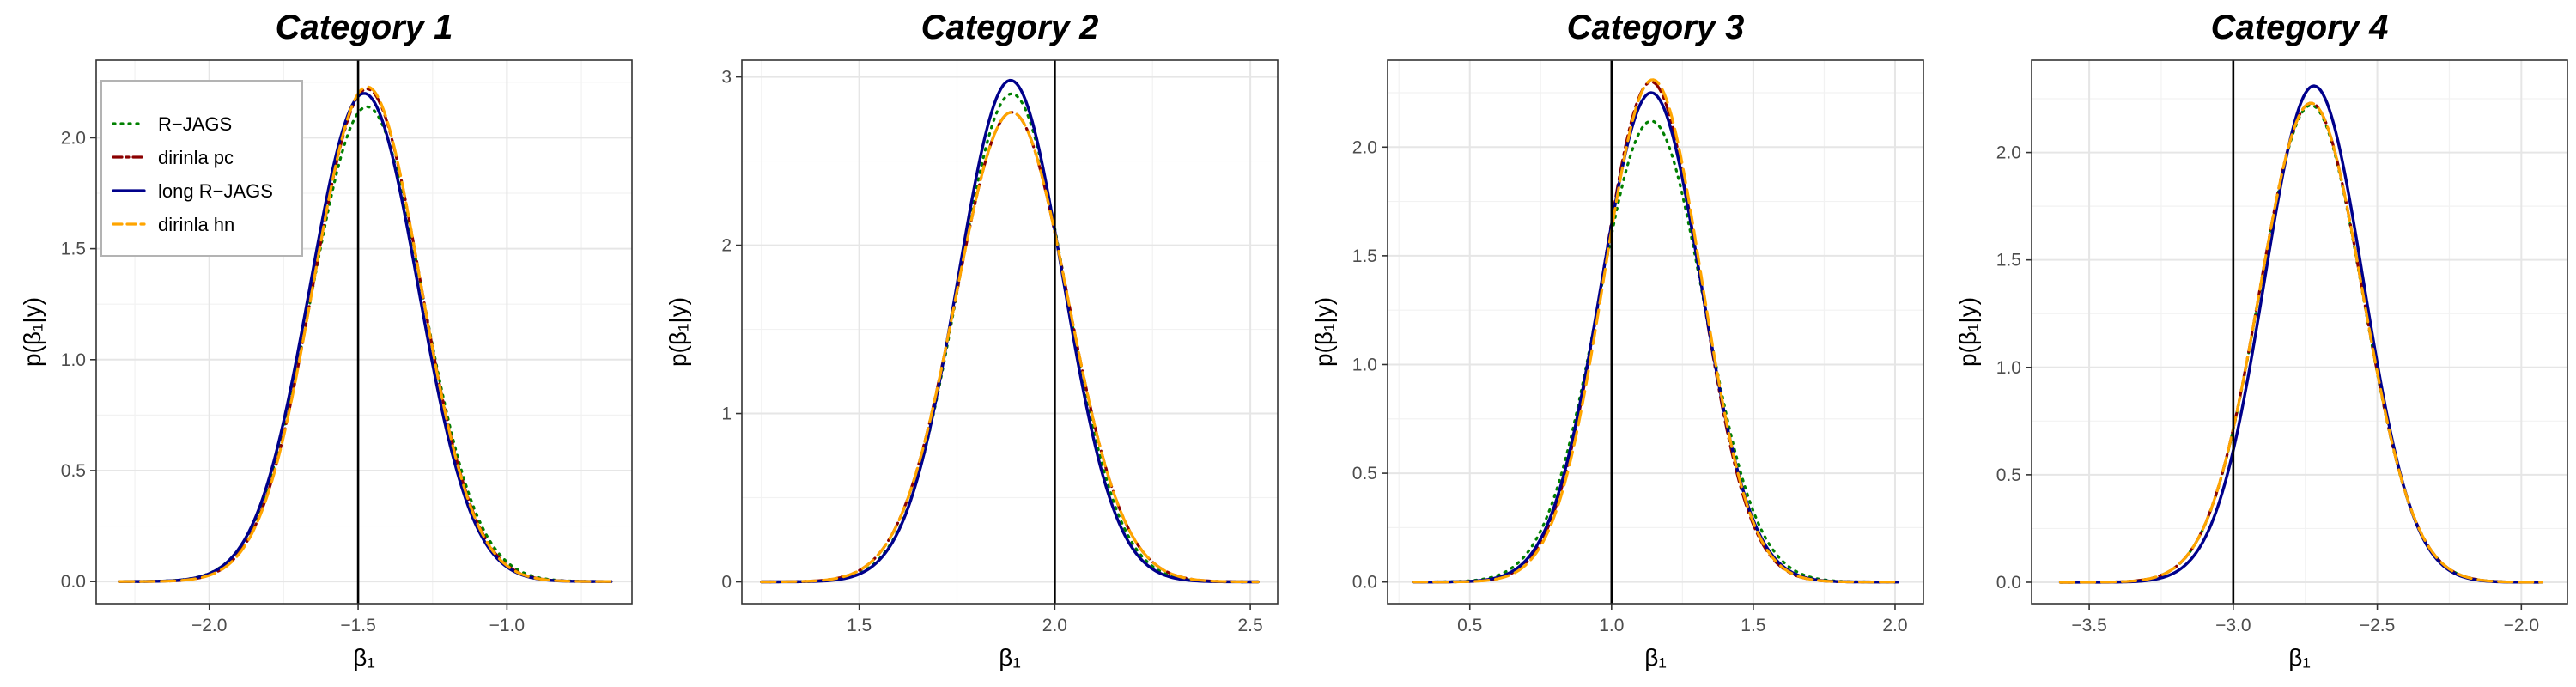  Describe the element at coordinates (726, 583) in the screenshot. I see `y-tick-label: 0` at that location.